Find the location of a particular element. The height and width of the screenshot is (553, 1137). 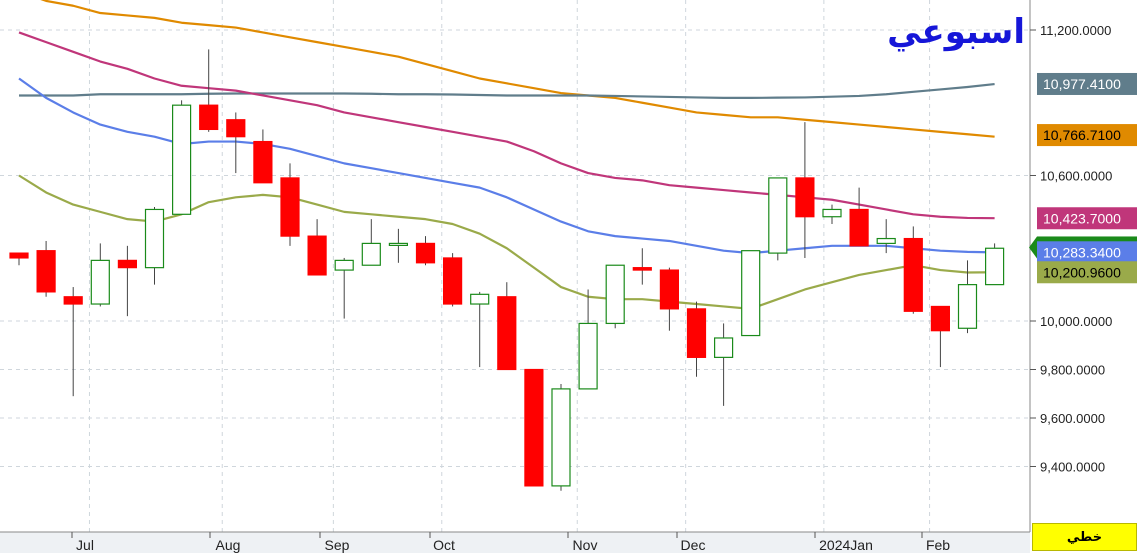

x-tick-label: Nov is located at coordinates (585, 545).